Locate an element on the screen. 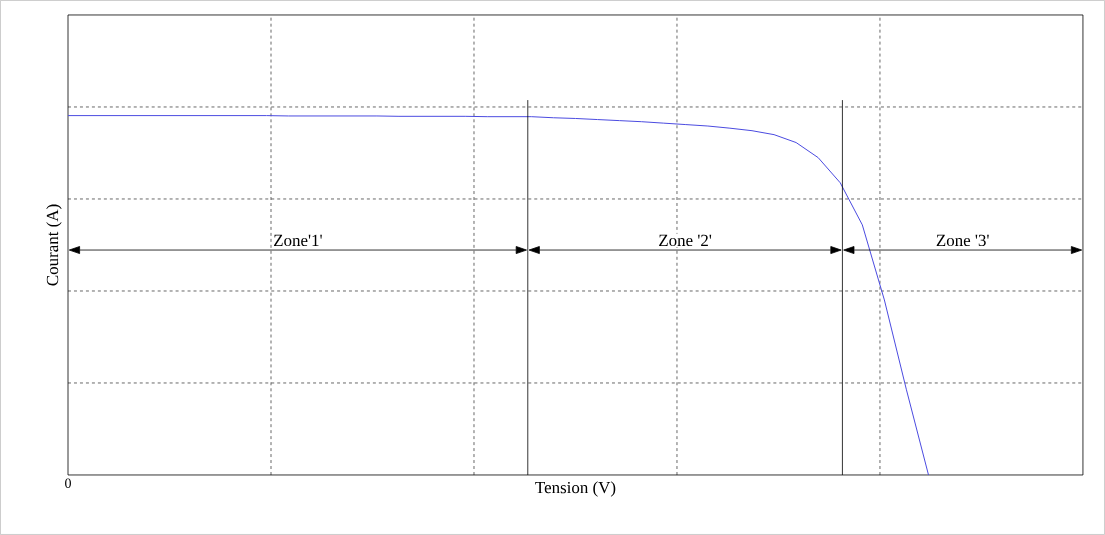 The width and height of the screenshot is (1105, 535). annotation: Zone '3' is located at coordinates (962, 240).